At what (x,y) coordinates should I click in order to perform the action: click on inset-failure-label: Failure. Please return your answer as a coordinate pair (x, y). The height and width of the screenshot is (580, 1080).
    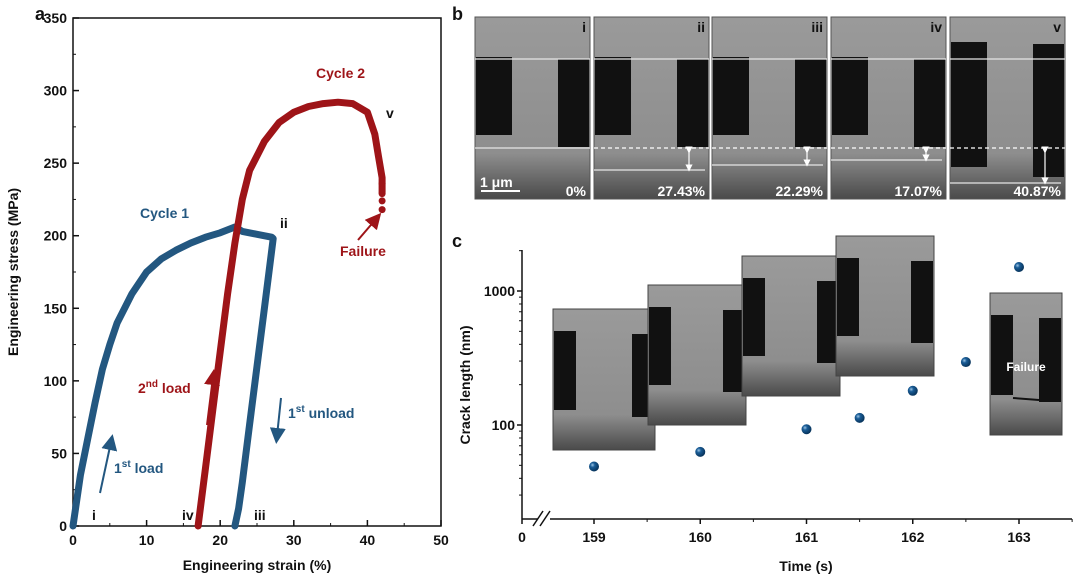
    Looking at the image, I should click on (1026, 367).